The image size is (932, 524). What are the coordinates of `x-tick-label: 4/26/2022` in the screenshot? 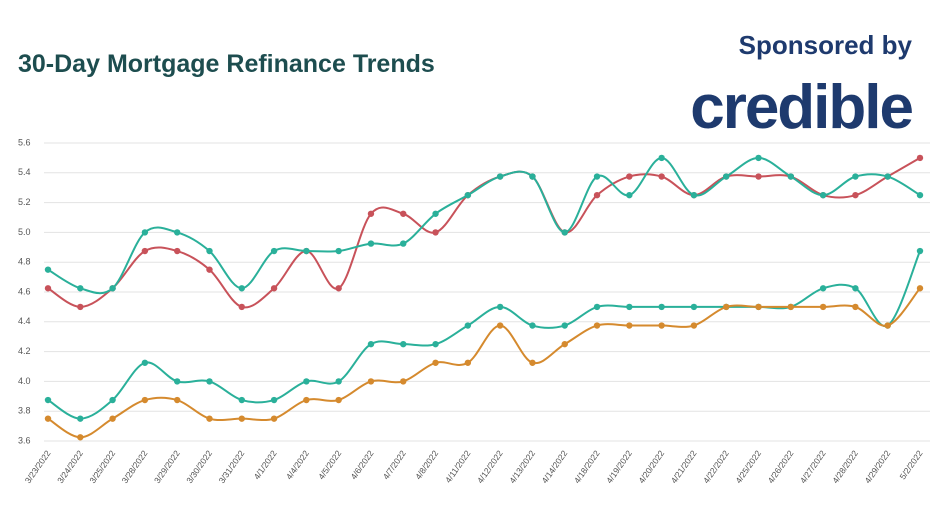 It's located at (781, 466).